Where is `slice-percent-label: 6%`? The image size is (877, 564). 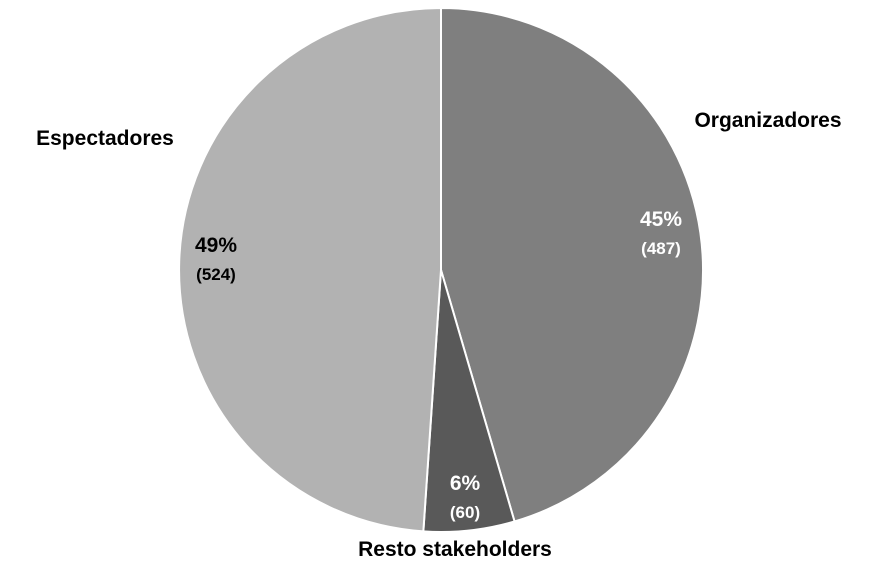 slice-percent-label: 6% is located at coordinates (465, 483).